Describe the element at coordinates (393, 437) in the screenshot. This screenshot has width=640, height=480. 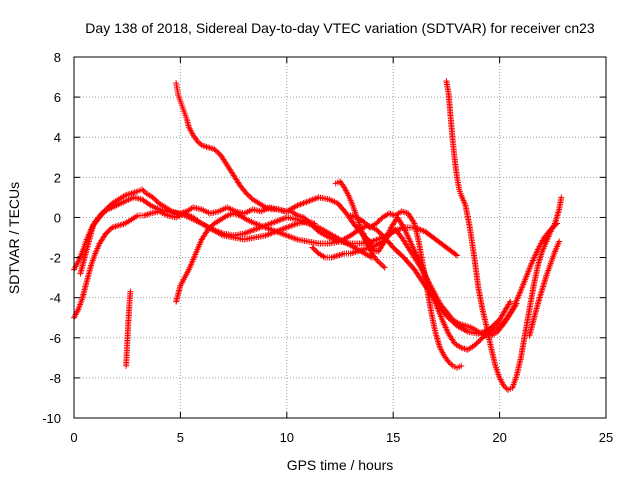
I see `x-tick-label: 15` at that location.